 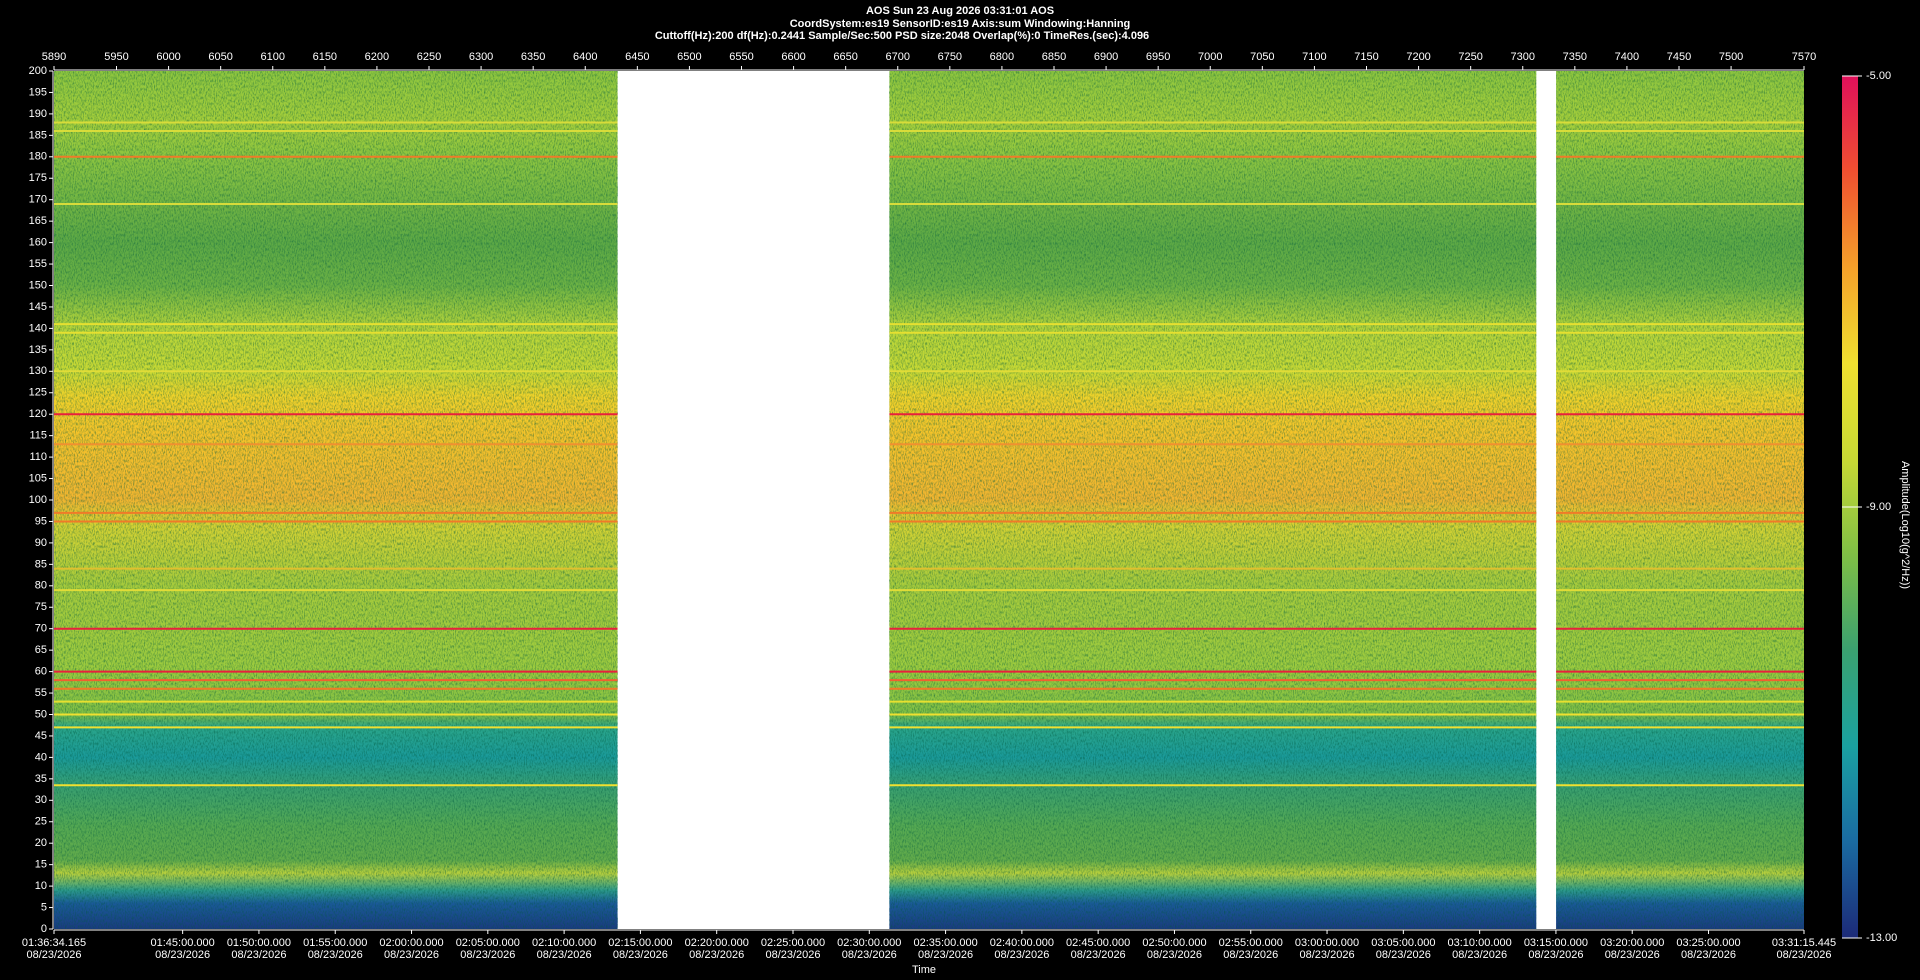 What do you see at coordinates (41, 800) in the screenshot?
I see `y-tick-label: 30` at bounding box center [41, 800].